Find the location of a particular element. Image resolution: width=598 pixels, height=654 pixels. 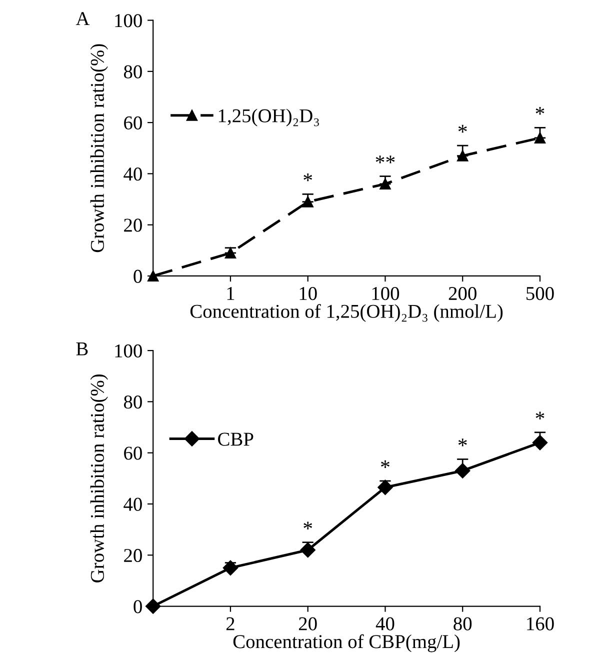

x-axis-title: Concentration of CBP(mg/L) is located at coordinates (346, 643).